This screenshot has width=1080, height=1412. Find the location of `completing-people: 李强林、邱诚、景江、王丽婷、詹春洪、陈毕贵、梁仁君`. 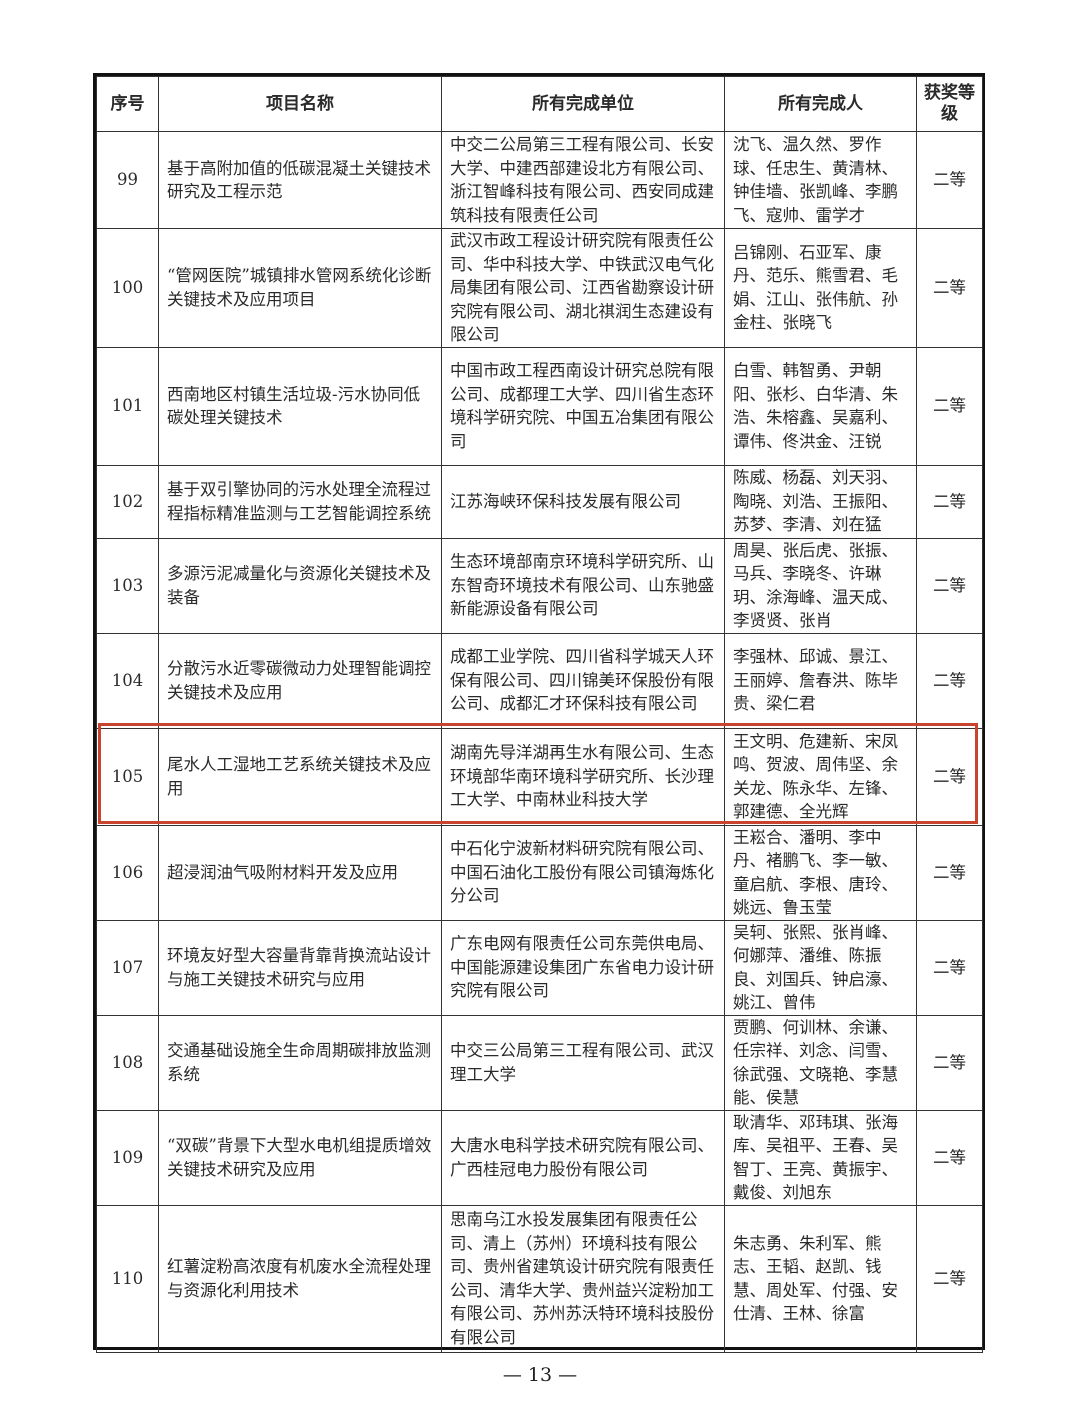

completing-people: 李强林、邱诚、景江、王丽婷、詹春洪、陈毕贵、梁仁君 is located at coordinates (820, 680).